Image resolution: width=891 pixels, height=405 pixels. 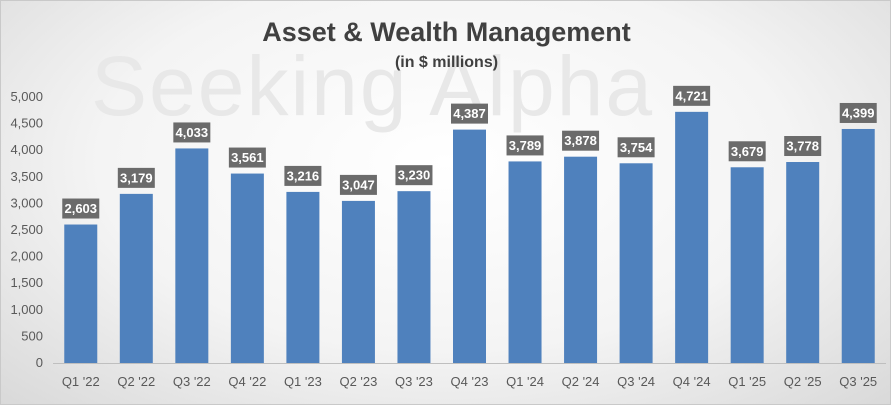 I want to click on data-label: 4,399, so click(x=858, y=112).